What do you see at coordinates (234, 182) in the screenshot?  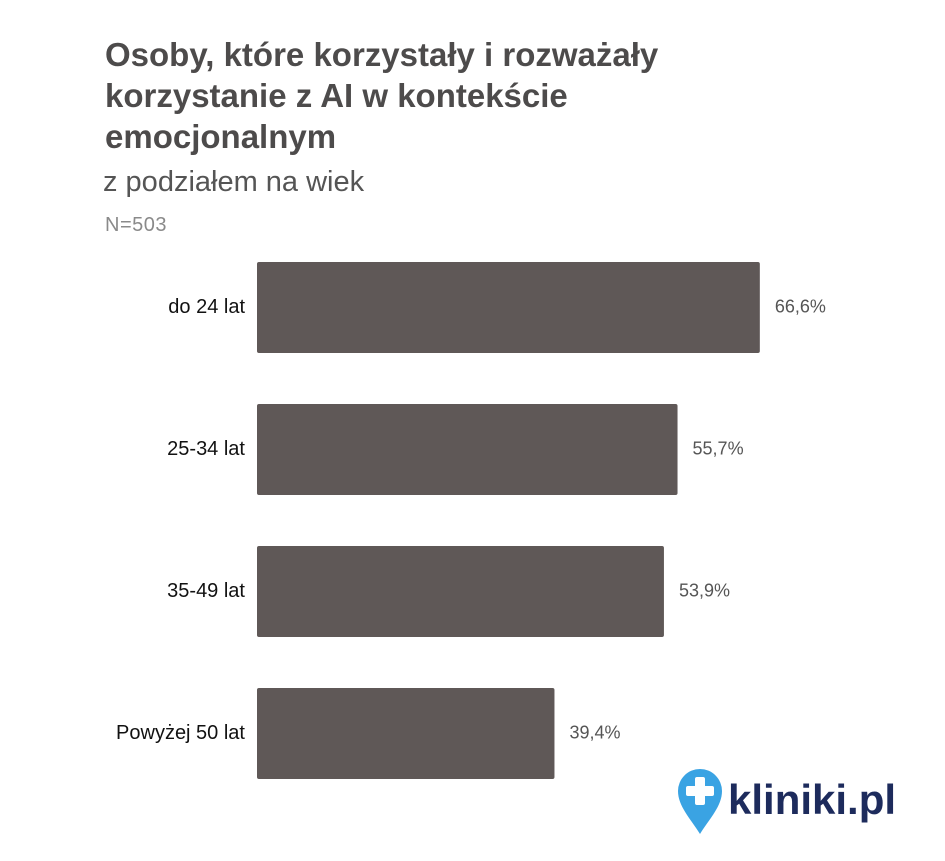 I see `chart-subtitle: z podziałem na wiek` at bounding box center [234, 182].